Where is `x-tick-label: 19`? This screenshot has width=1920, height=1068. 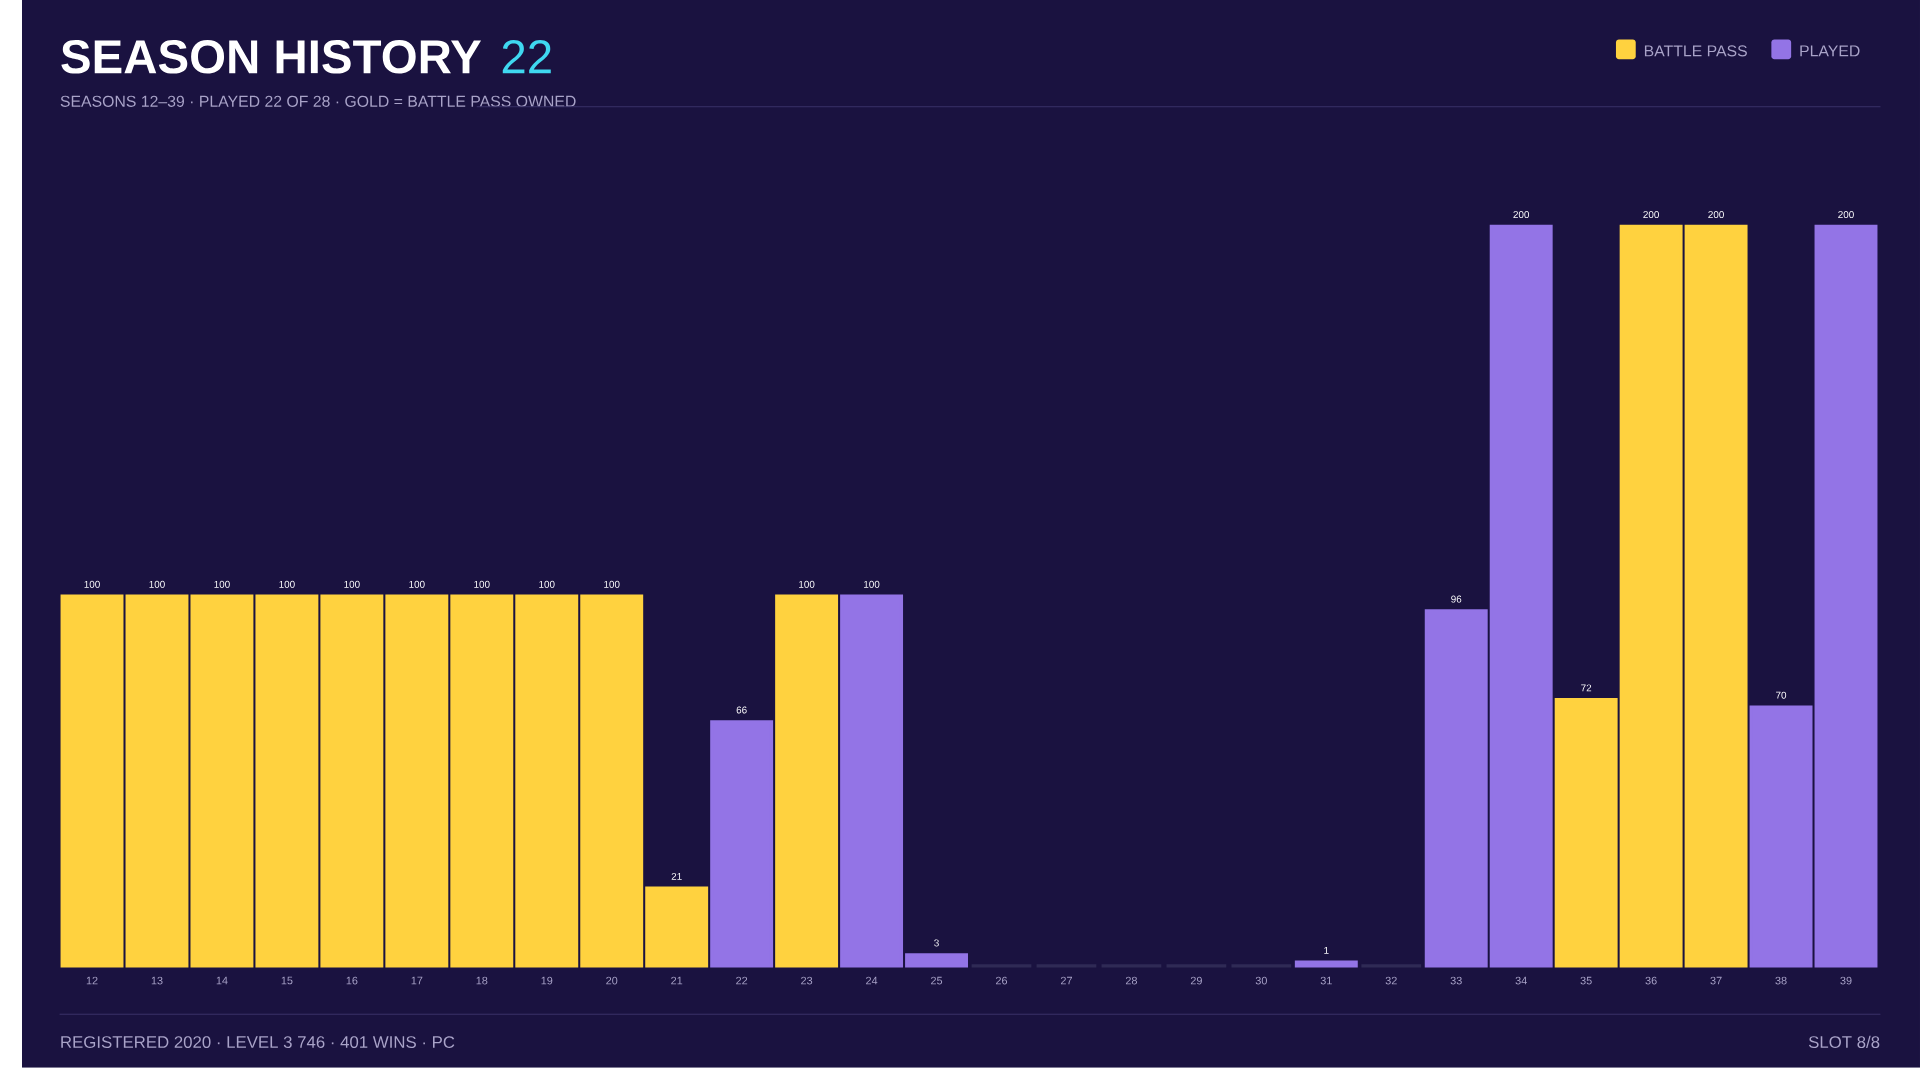 x-tick-label: 19 is located at coordinates (547, 980).